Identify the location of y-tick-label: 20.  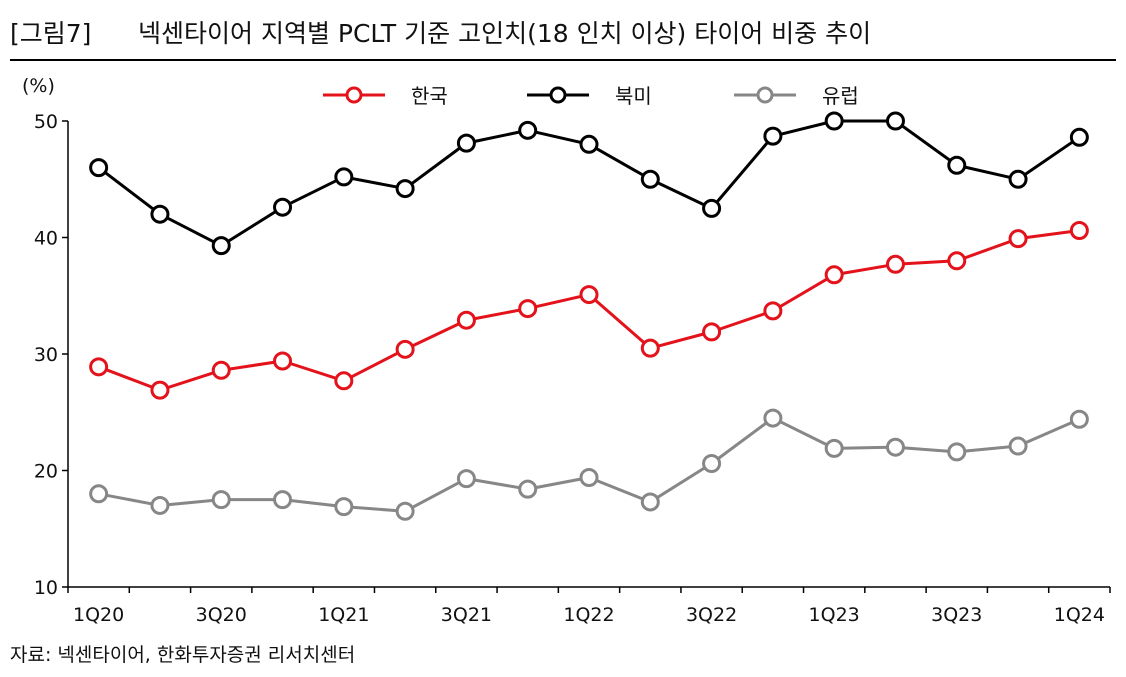
(46, 472).